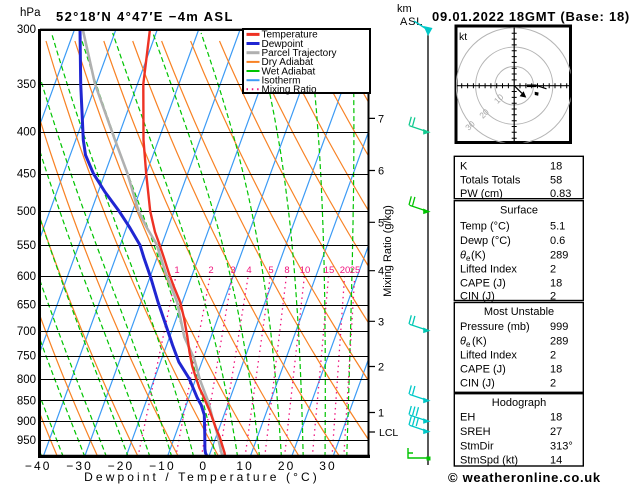 The width and height of the screenshot is (629, 486). What do you see at coordinates (290, 35) in the screenshot?
I see `svg-text: Temperature` at bounding box center [290, 35].